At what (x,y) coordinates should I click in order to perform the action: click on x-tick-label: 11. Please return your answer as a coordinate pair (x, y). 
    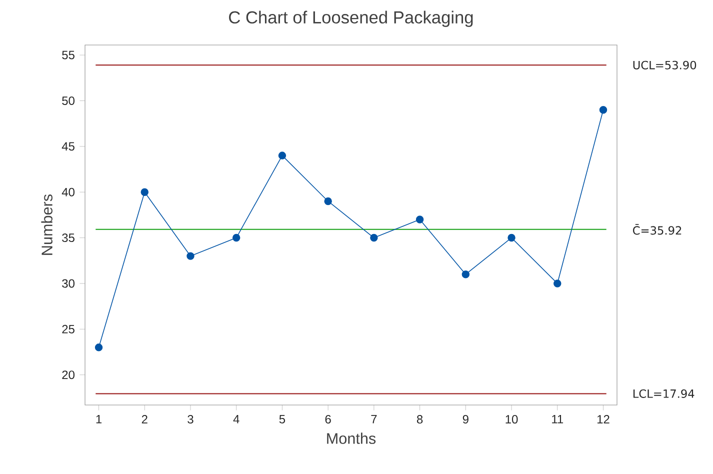
    Looking at the image, I should click on (558, 419).